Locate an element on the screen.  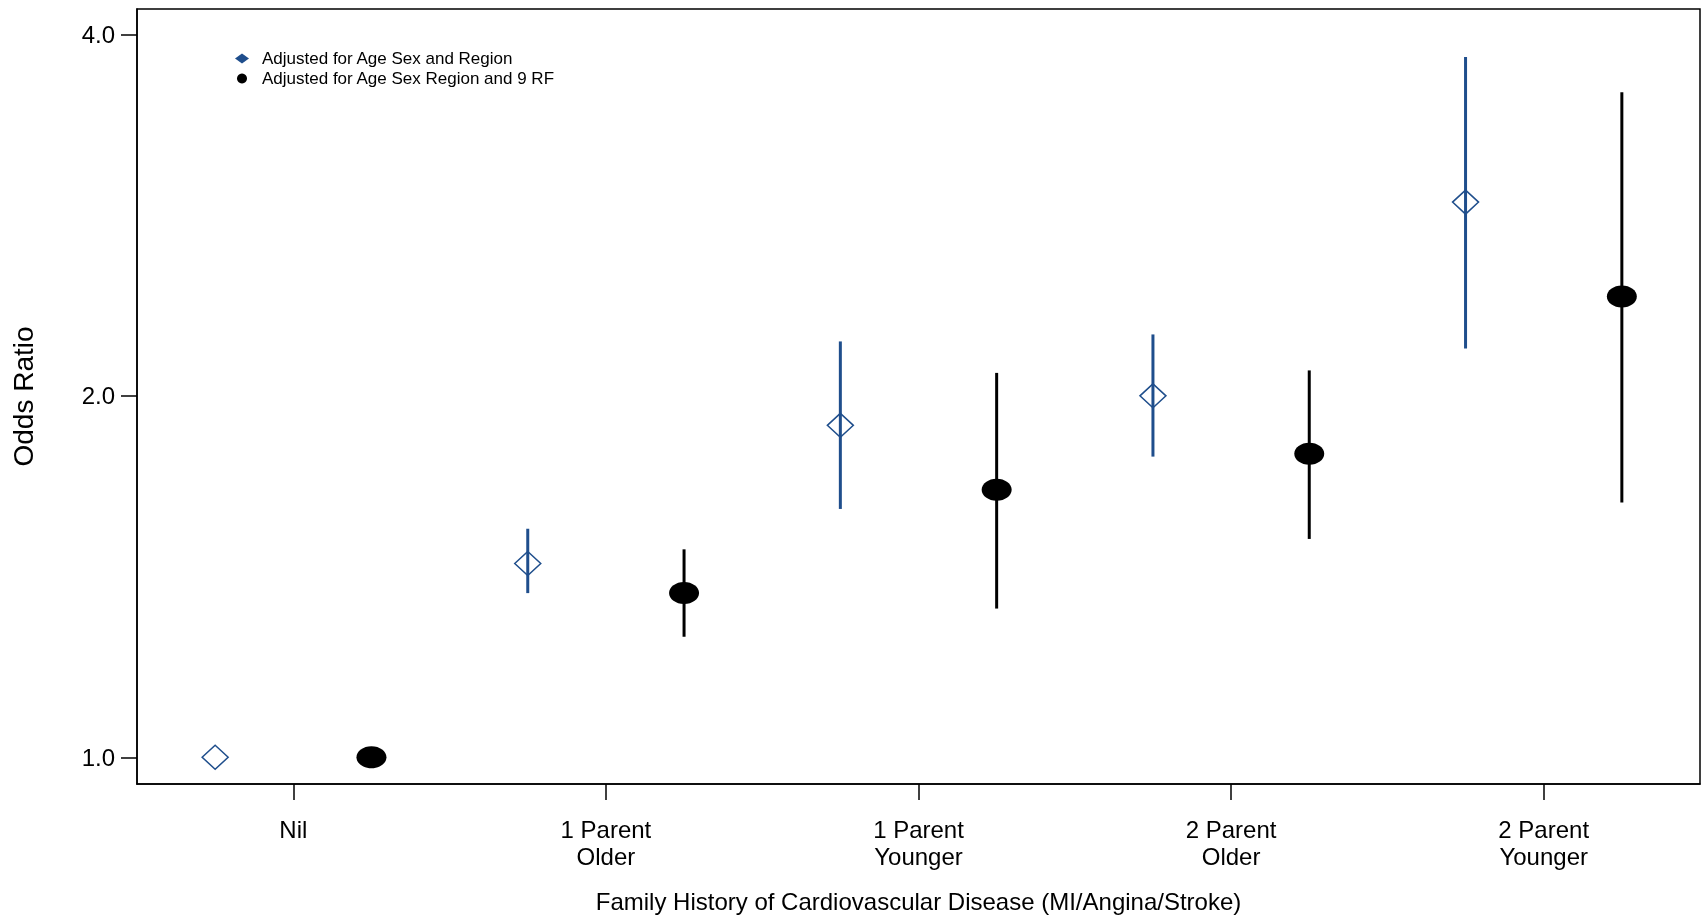
y-axis-title: Odds Ratio is located at coordinates (23, 396).